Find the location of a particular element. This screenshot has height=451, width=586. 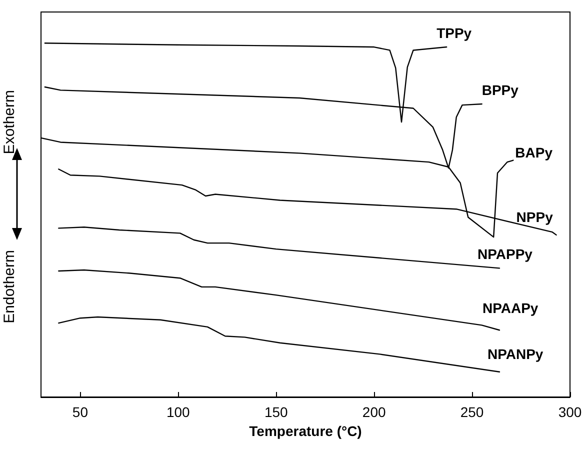

x-tick-label: 150 is located at coordinates (276, 412).